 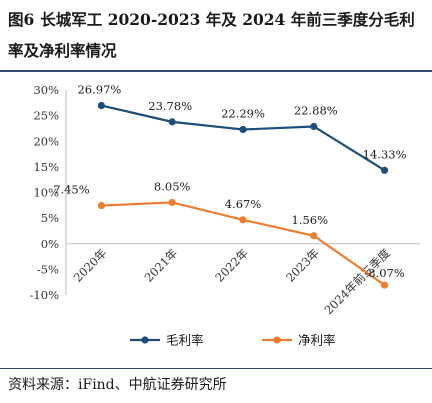 I want to click on title-text: 长城军工 2020-2023 年及 2024 年前三季度分毛利率及净利率情况, so click(x=211, y=35).